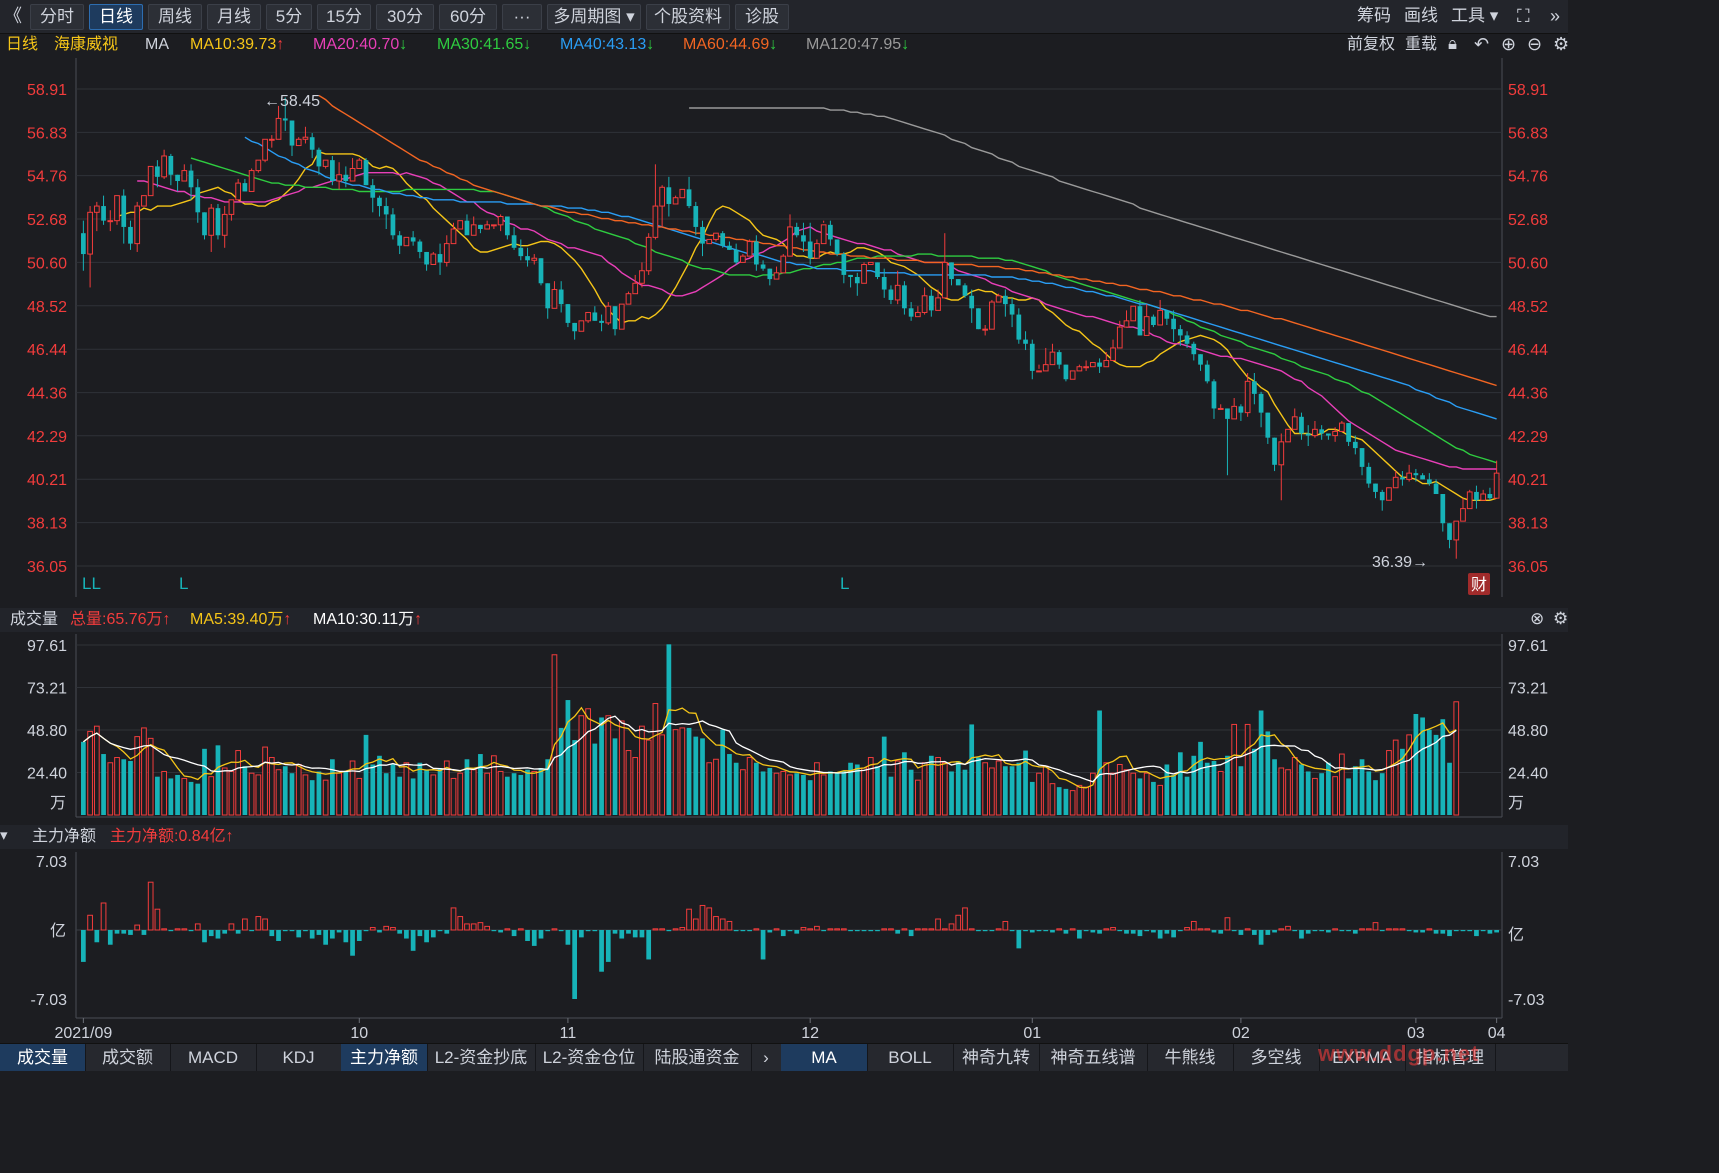  What do you see at coordinates (213, 1057) in the screenshot?
I see `indicator-tab-2: MACD` at bounding box center [213, 1057].